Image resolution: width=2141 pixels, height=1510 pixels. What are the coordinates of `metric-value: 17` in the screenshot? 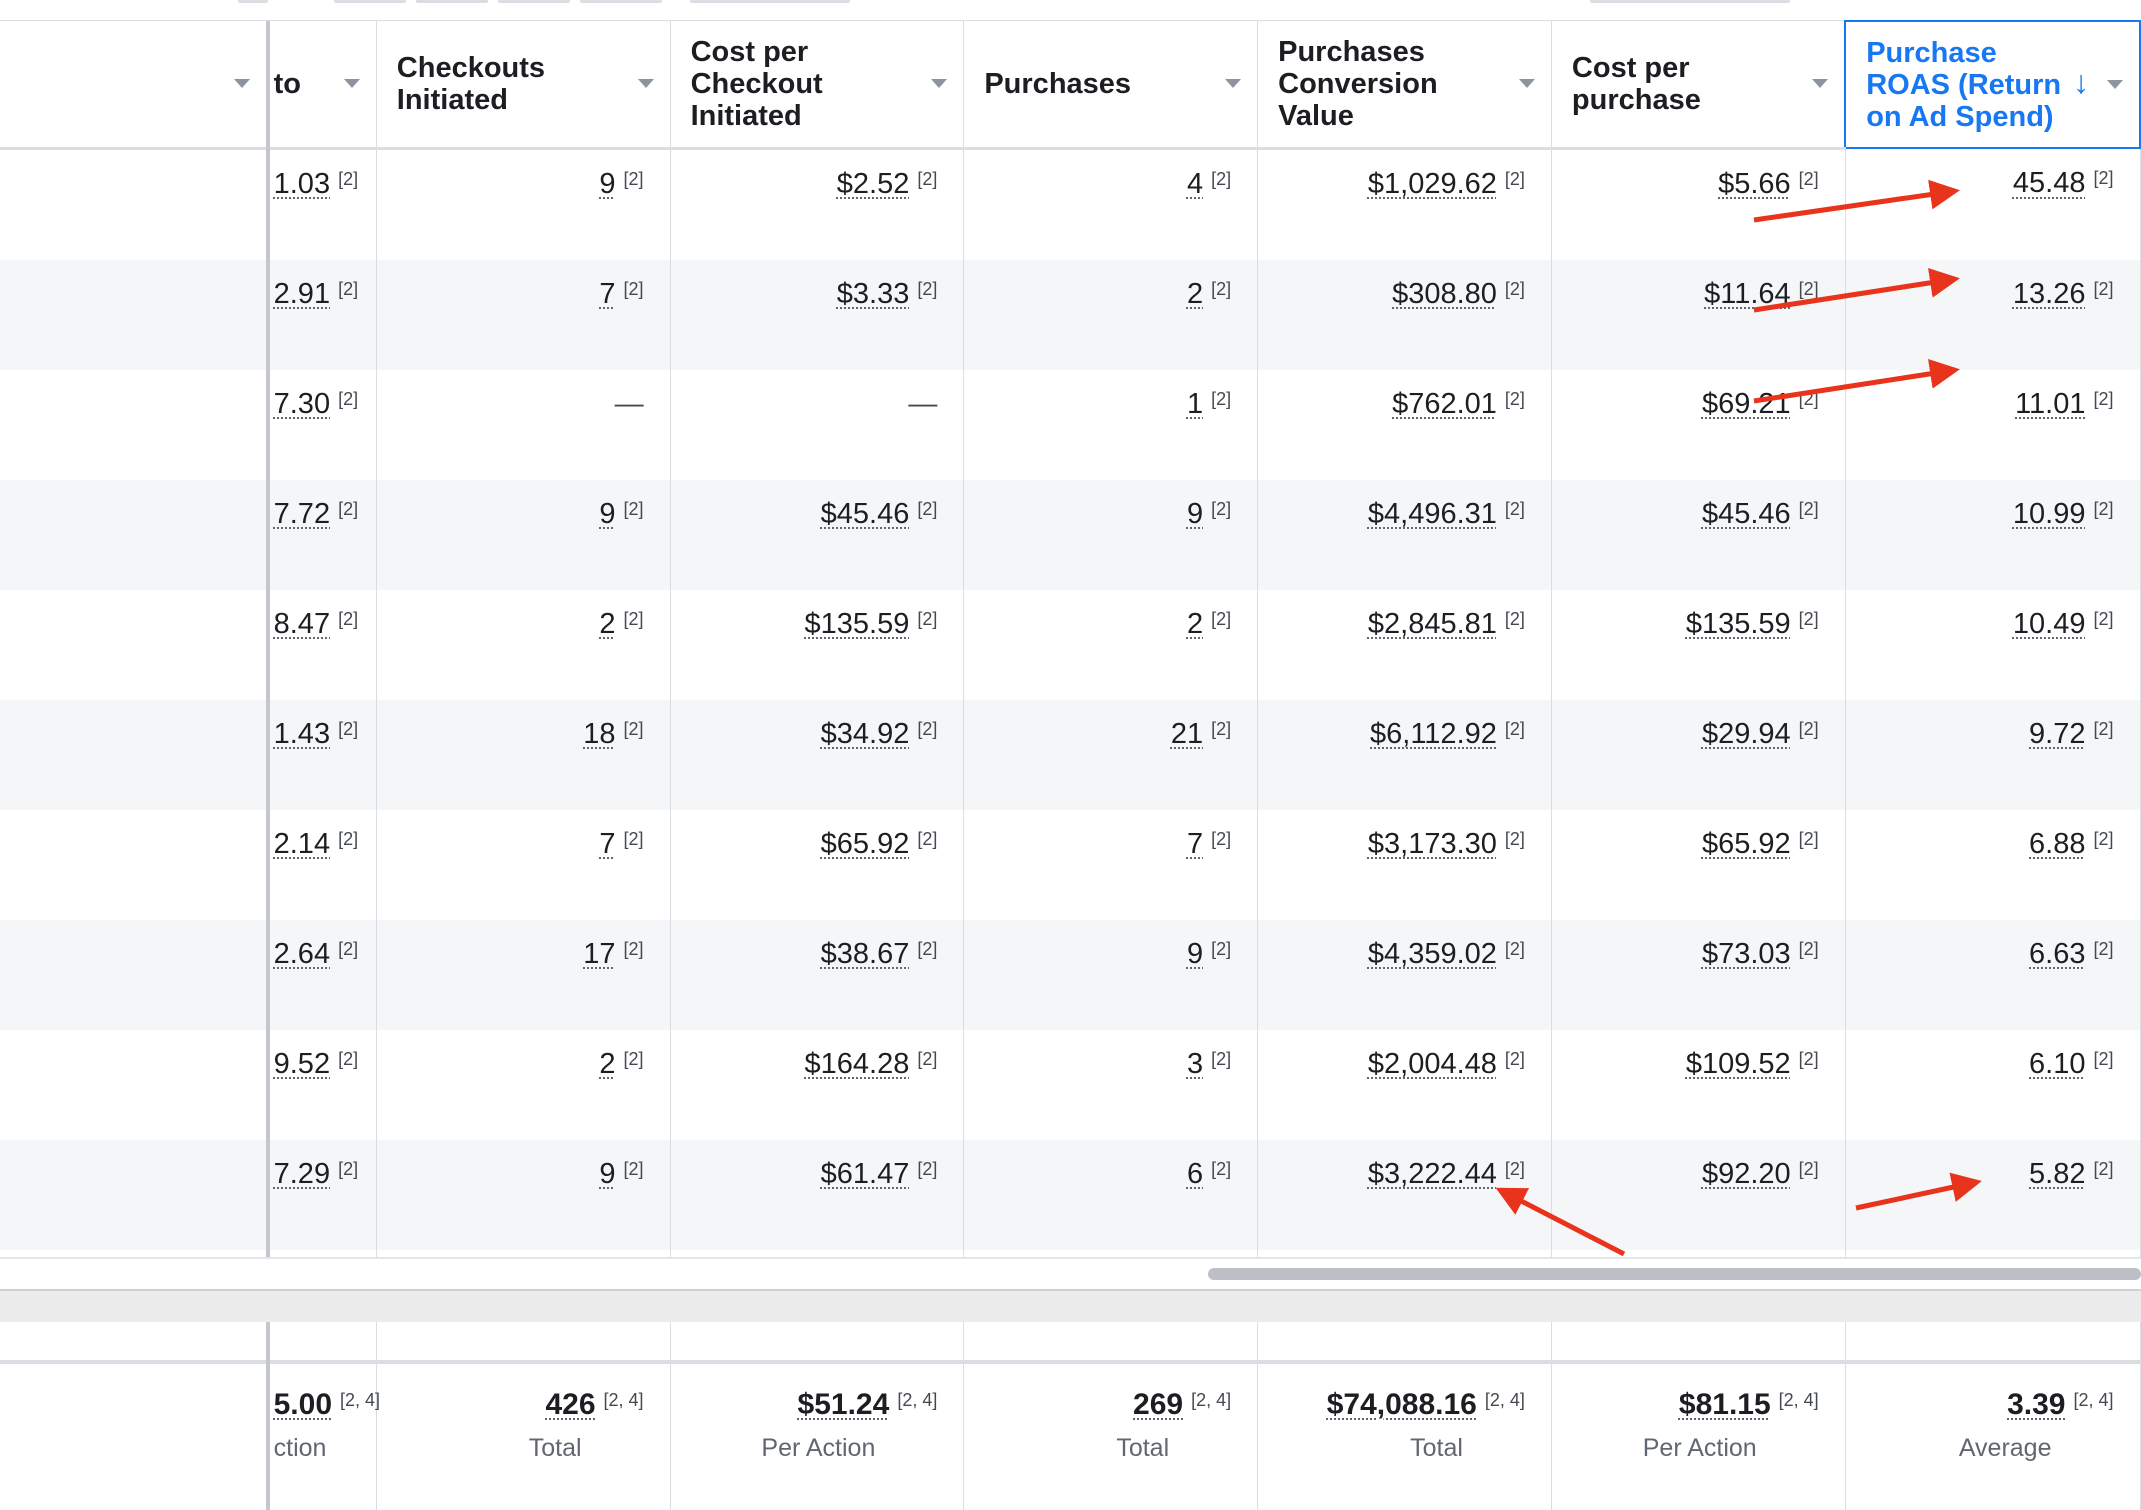 It's located at (599, 953).